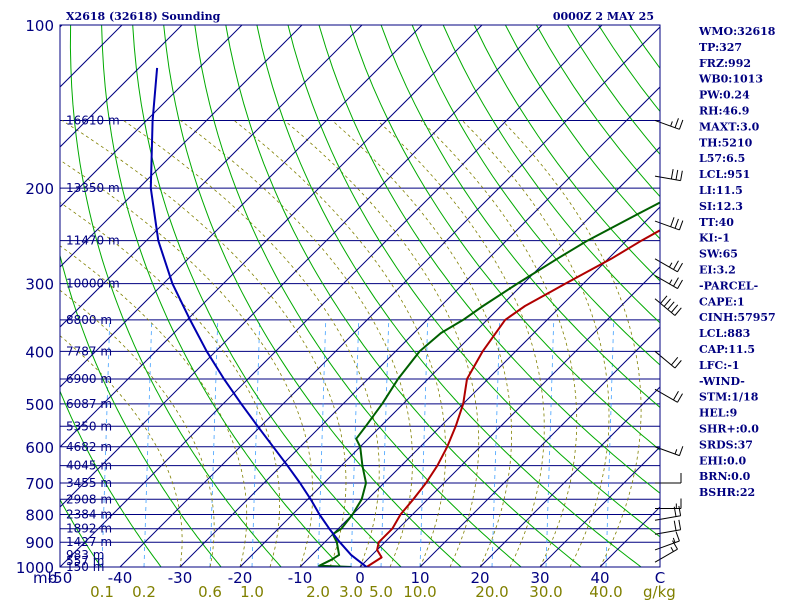  What do you see at coordinates (89, 404) in the screenshot?
I see `height-label: 6087 m` at bounding box center [89, 404].